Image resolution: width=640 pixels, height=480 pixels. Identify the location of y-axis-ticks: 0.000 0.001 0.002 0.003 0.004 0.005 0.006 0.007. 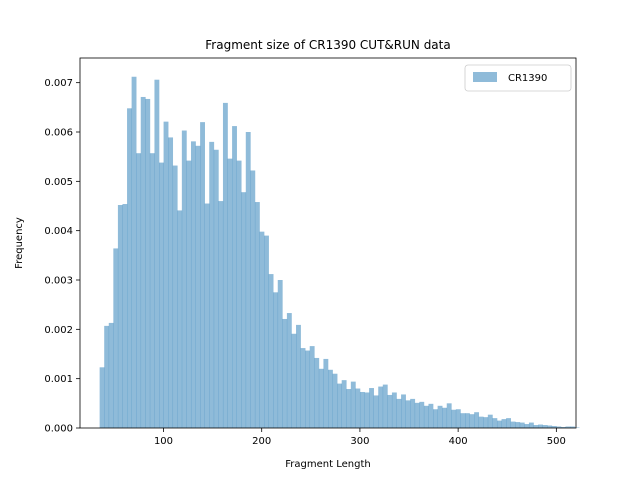
(62, 256).